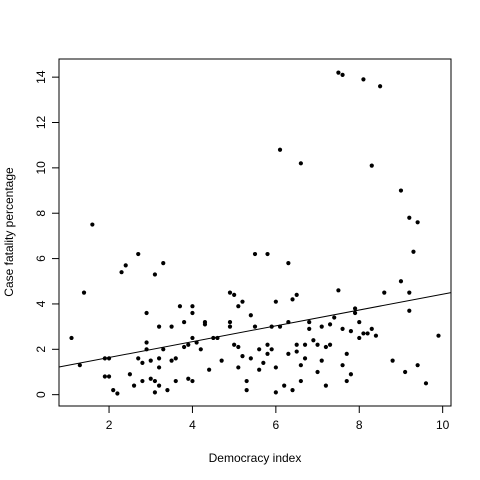  What do you see at coordinates (443, 425) in the screenshot?
I see `x-tick-label: 10` at bounding box center [443, 425].